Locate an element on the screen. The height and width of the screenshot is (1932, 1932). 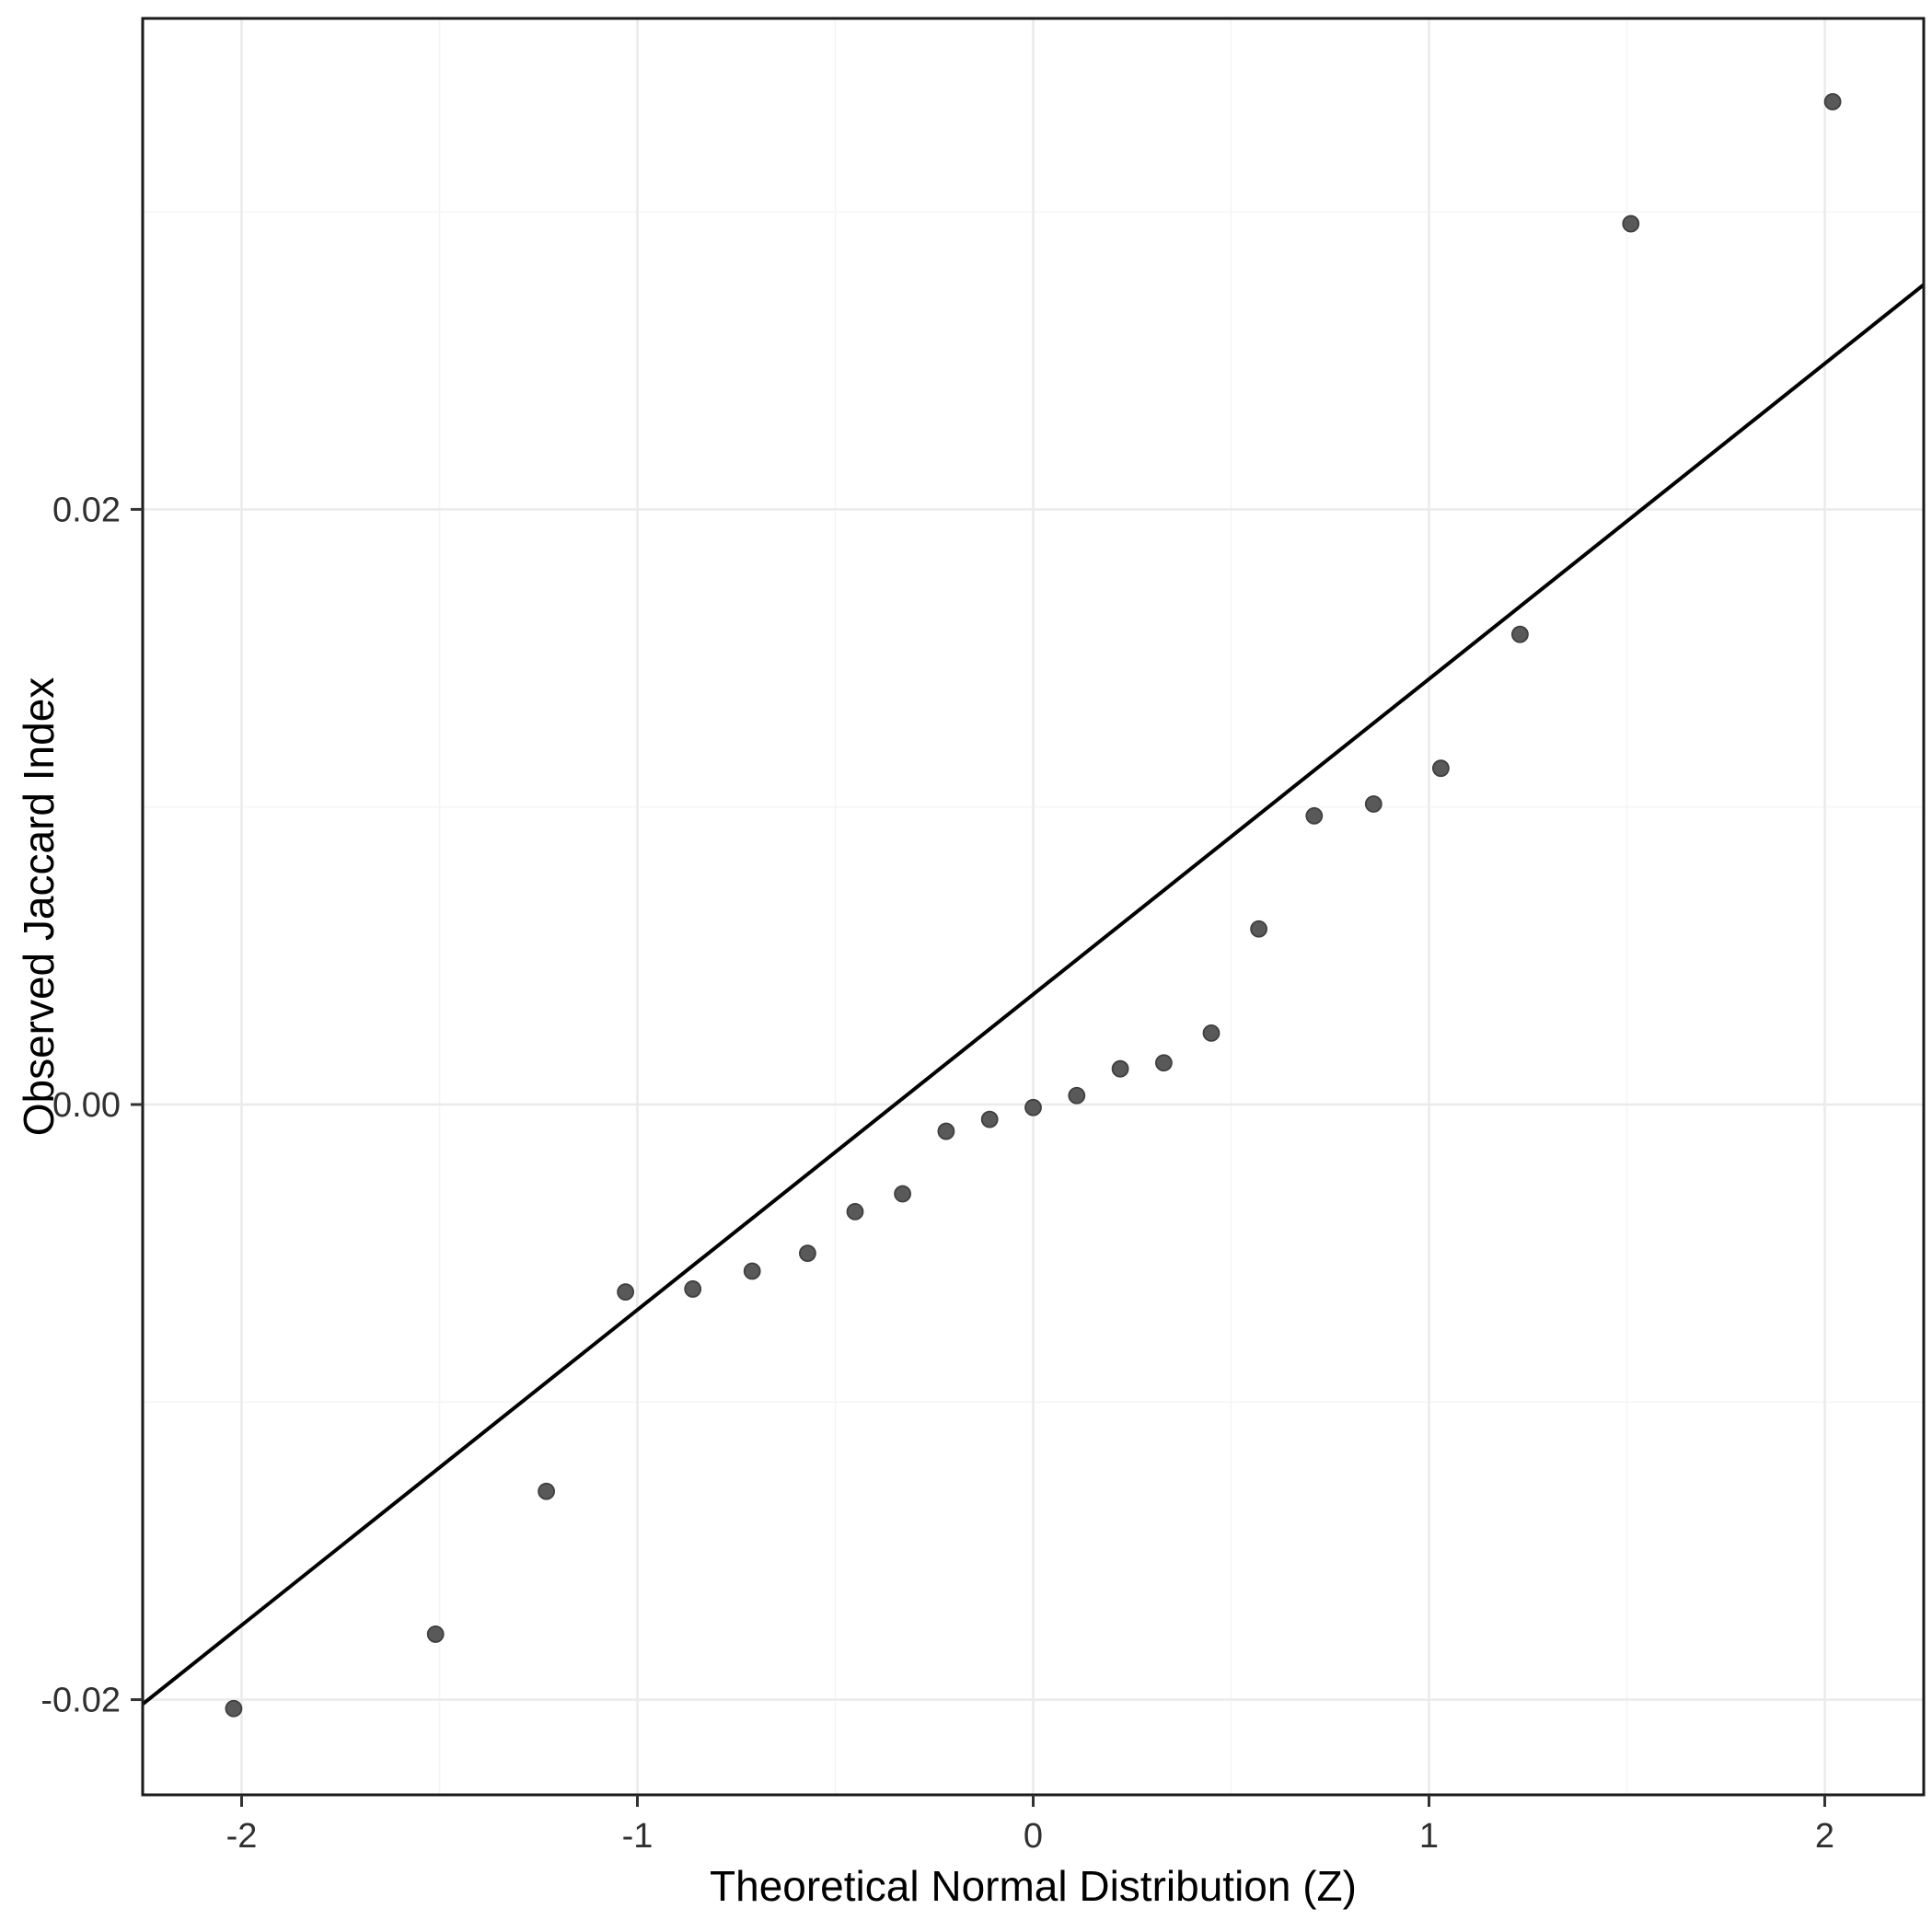
x-tick-label: 0 is located at coordinates (1034, 1837).